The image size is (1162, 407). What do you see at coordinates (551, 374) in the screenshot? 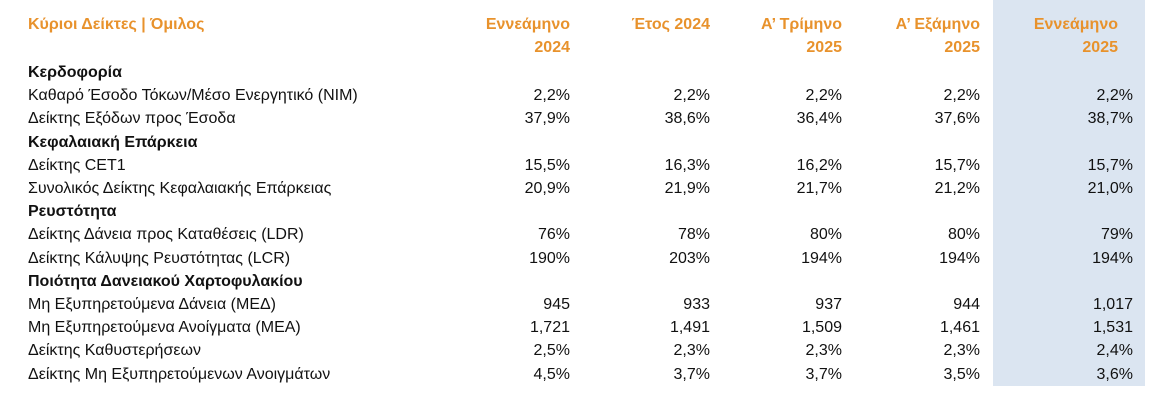
I see `cell-value: 4,5%` at bounding box center [551, 374].